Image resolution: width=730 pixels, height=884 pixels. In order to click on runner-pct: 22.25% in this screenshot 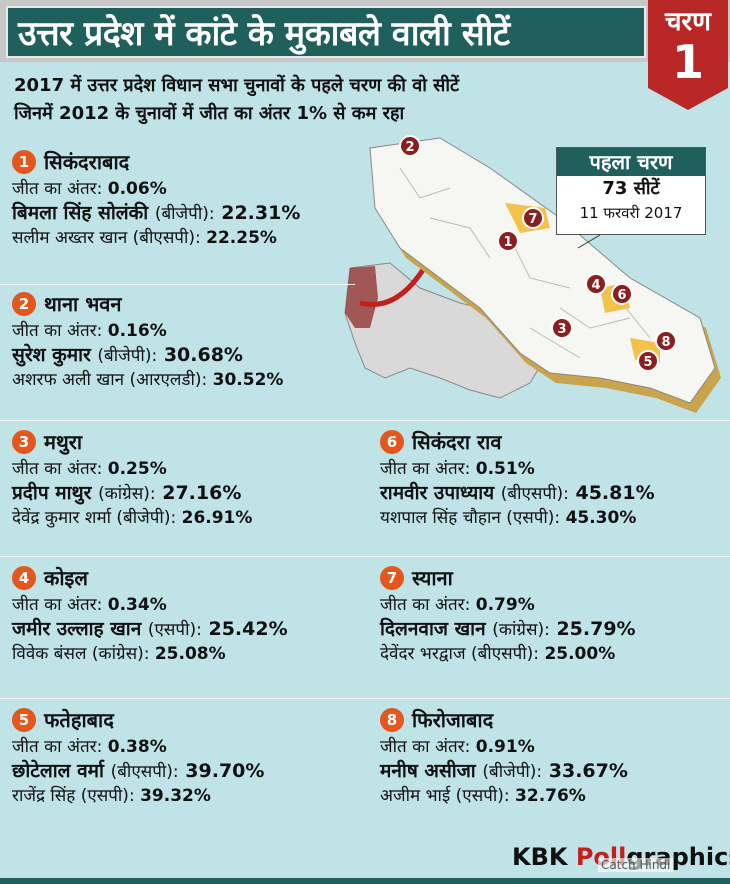, I will do `click(241, 238)`.